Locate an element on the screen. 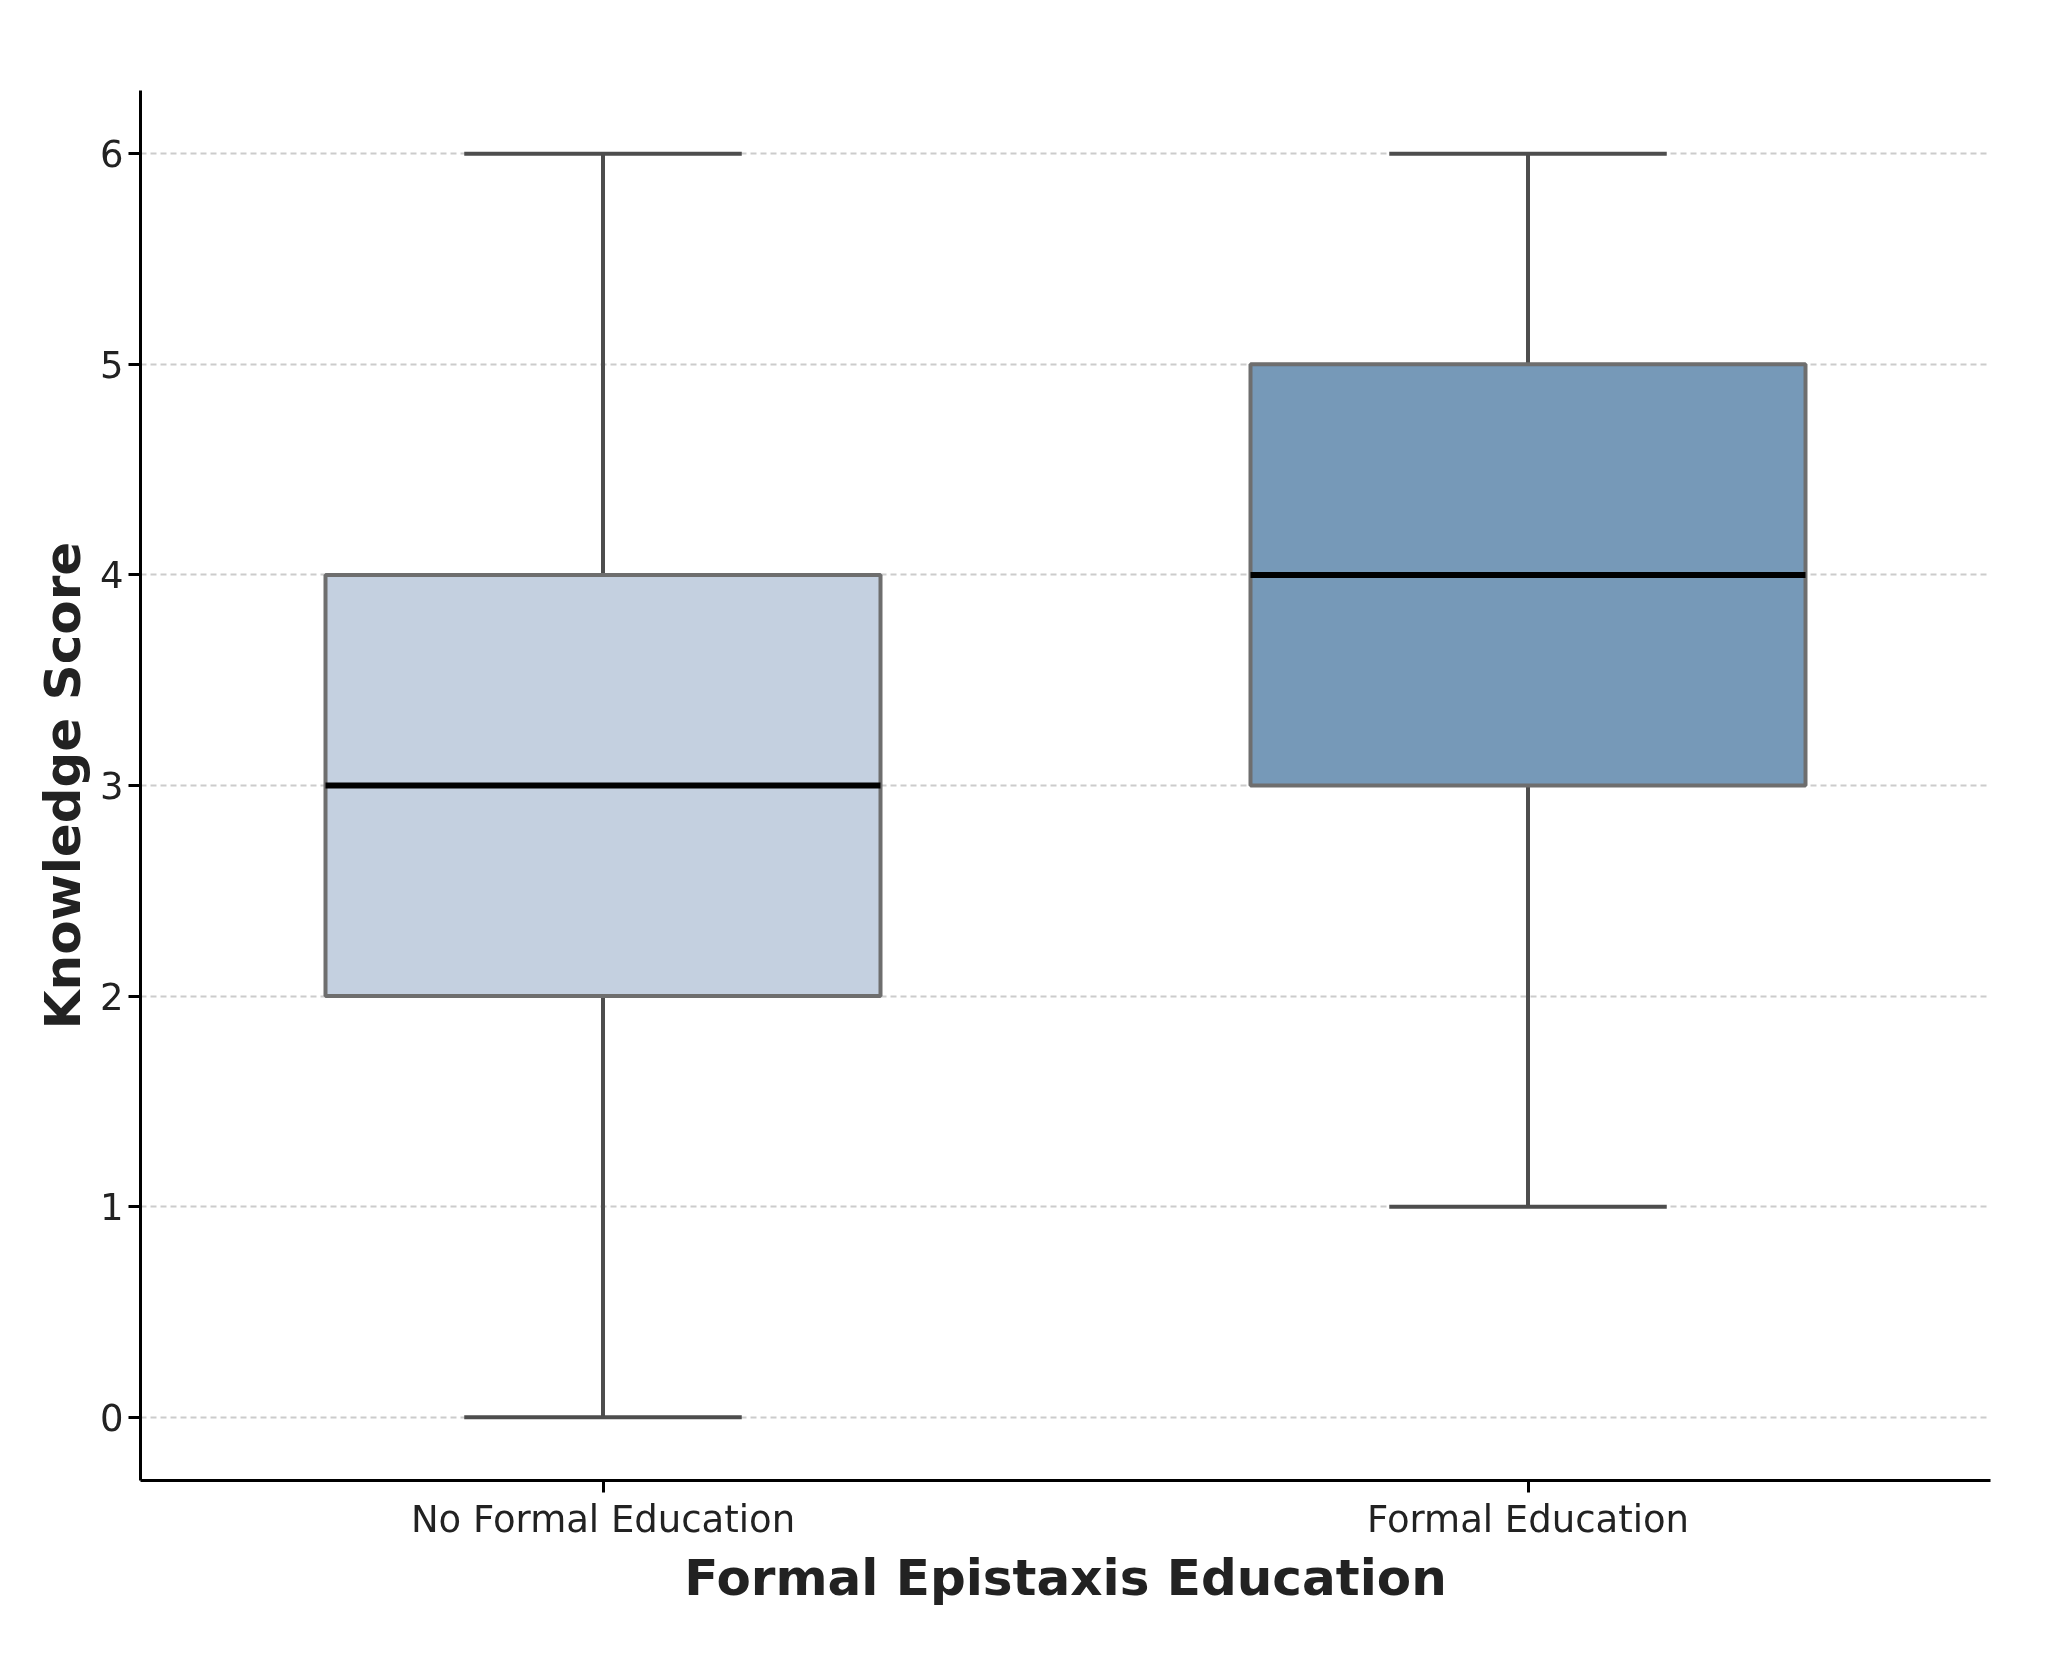  x-tick-label: Formal Education is located at coordinates (1528, 1519).